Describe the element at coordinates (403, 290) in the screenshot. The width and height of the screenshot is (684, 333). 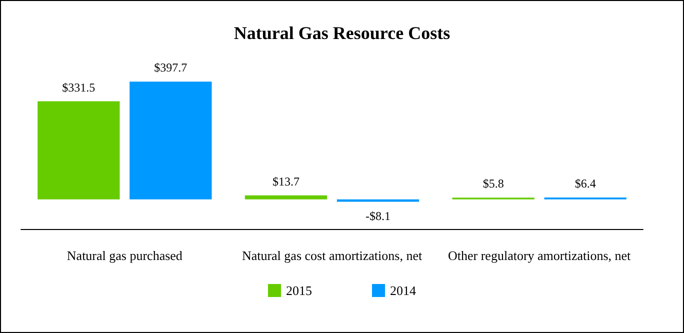
I see `legend-label: 2014` at that location.